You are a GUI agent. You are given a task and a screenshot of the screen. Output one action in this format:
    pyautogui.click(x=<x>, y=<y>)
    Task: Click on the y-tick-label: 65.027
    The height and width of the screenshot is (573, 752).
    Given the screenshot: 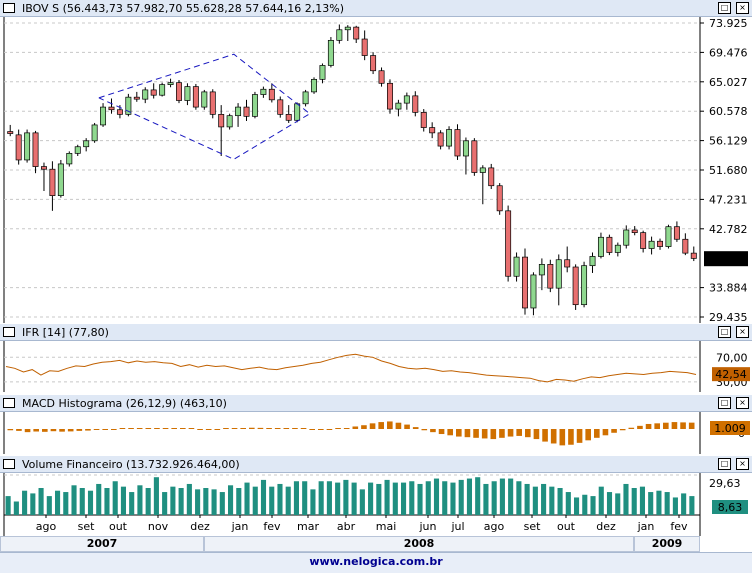 What is the action you would take?
    pyautogui.click(x=728, y=82)
    